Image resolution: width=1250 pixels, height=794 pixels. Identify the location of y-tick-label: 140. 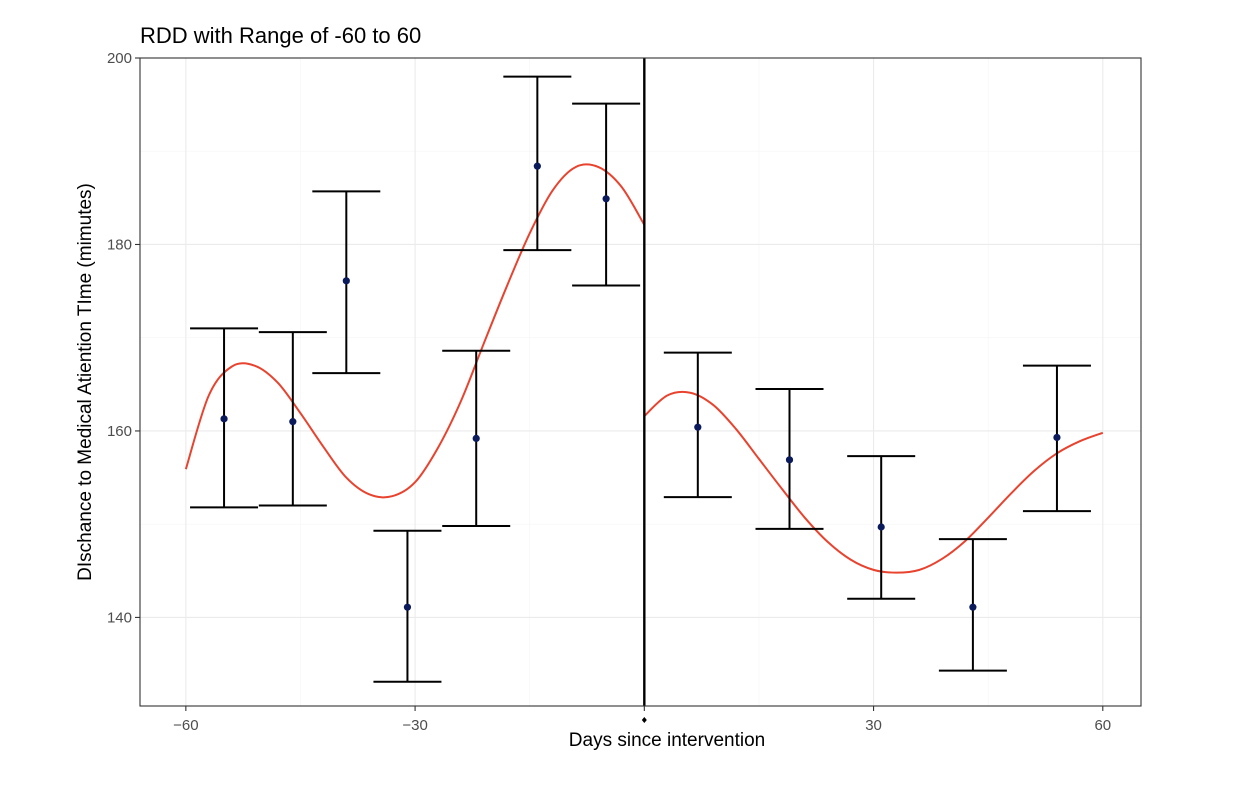
(119, 617).